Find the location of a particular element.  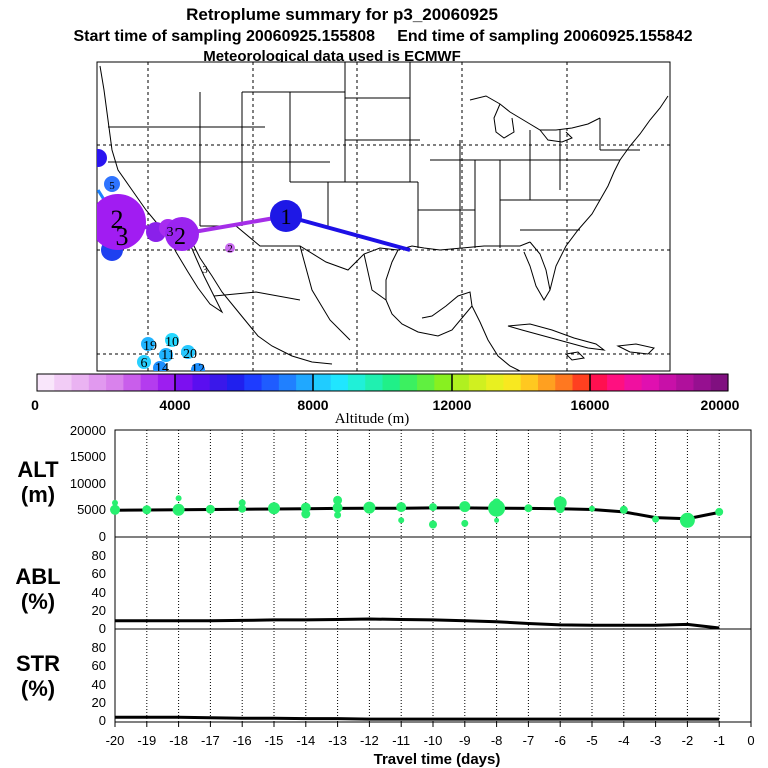

plume-label: 5 is located at coordinates (112, 186).